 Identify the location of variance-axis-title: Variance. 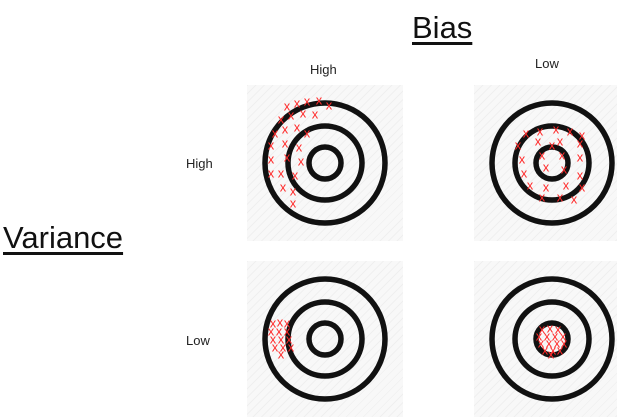
(63, 237).